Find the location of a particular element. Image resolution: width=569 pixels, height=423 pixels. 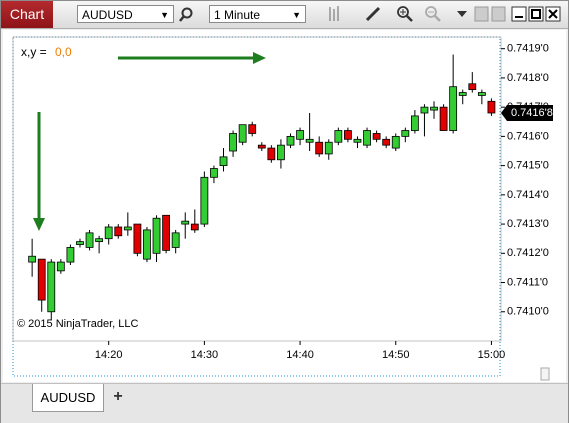

x-tick-label: 14:20 is located at coordinates (109, 355).